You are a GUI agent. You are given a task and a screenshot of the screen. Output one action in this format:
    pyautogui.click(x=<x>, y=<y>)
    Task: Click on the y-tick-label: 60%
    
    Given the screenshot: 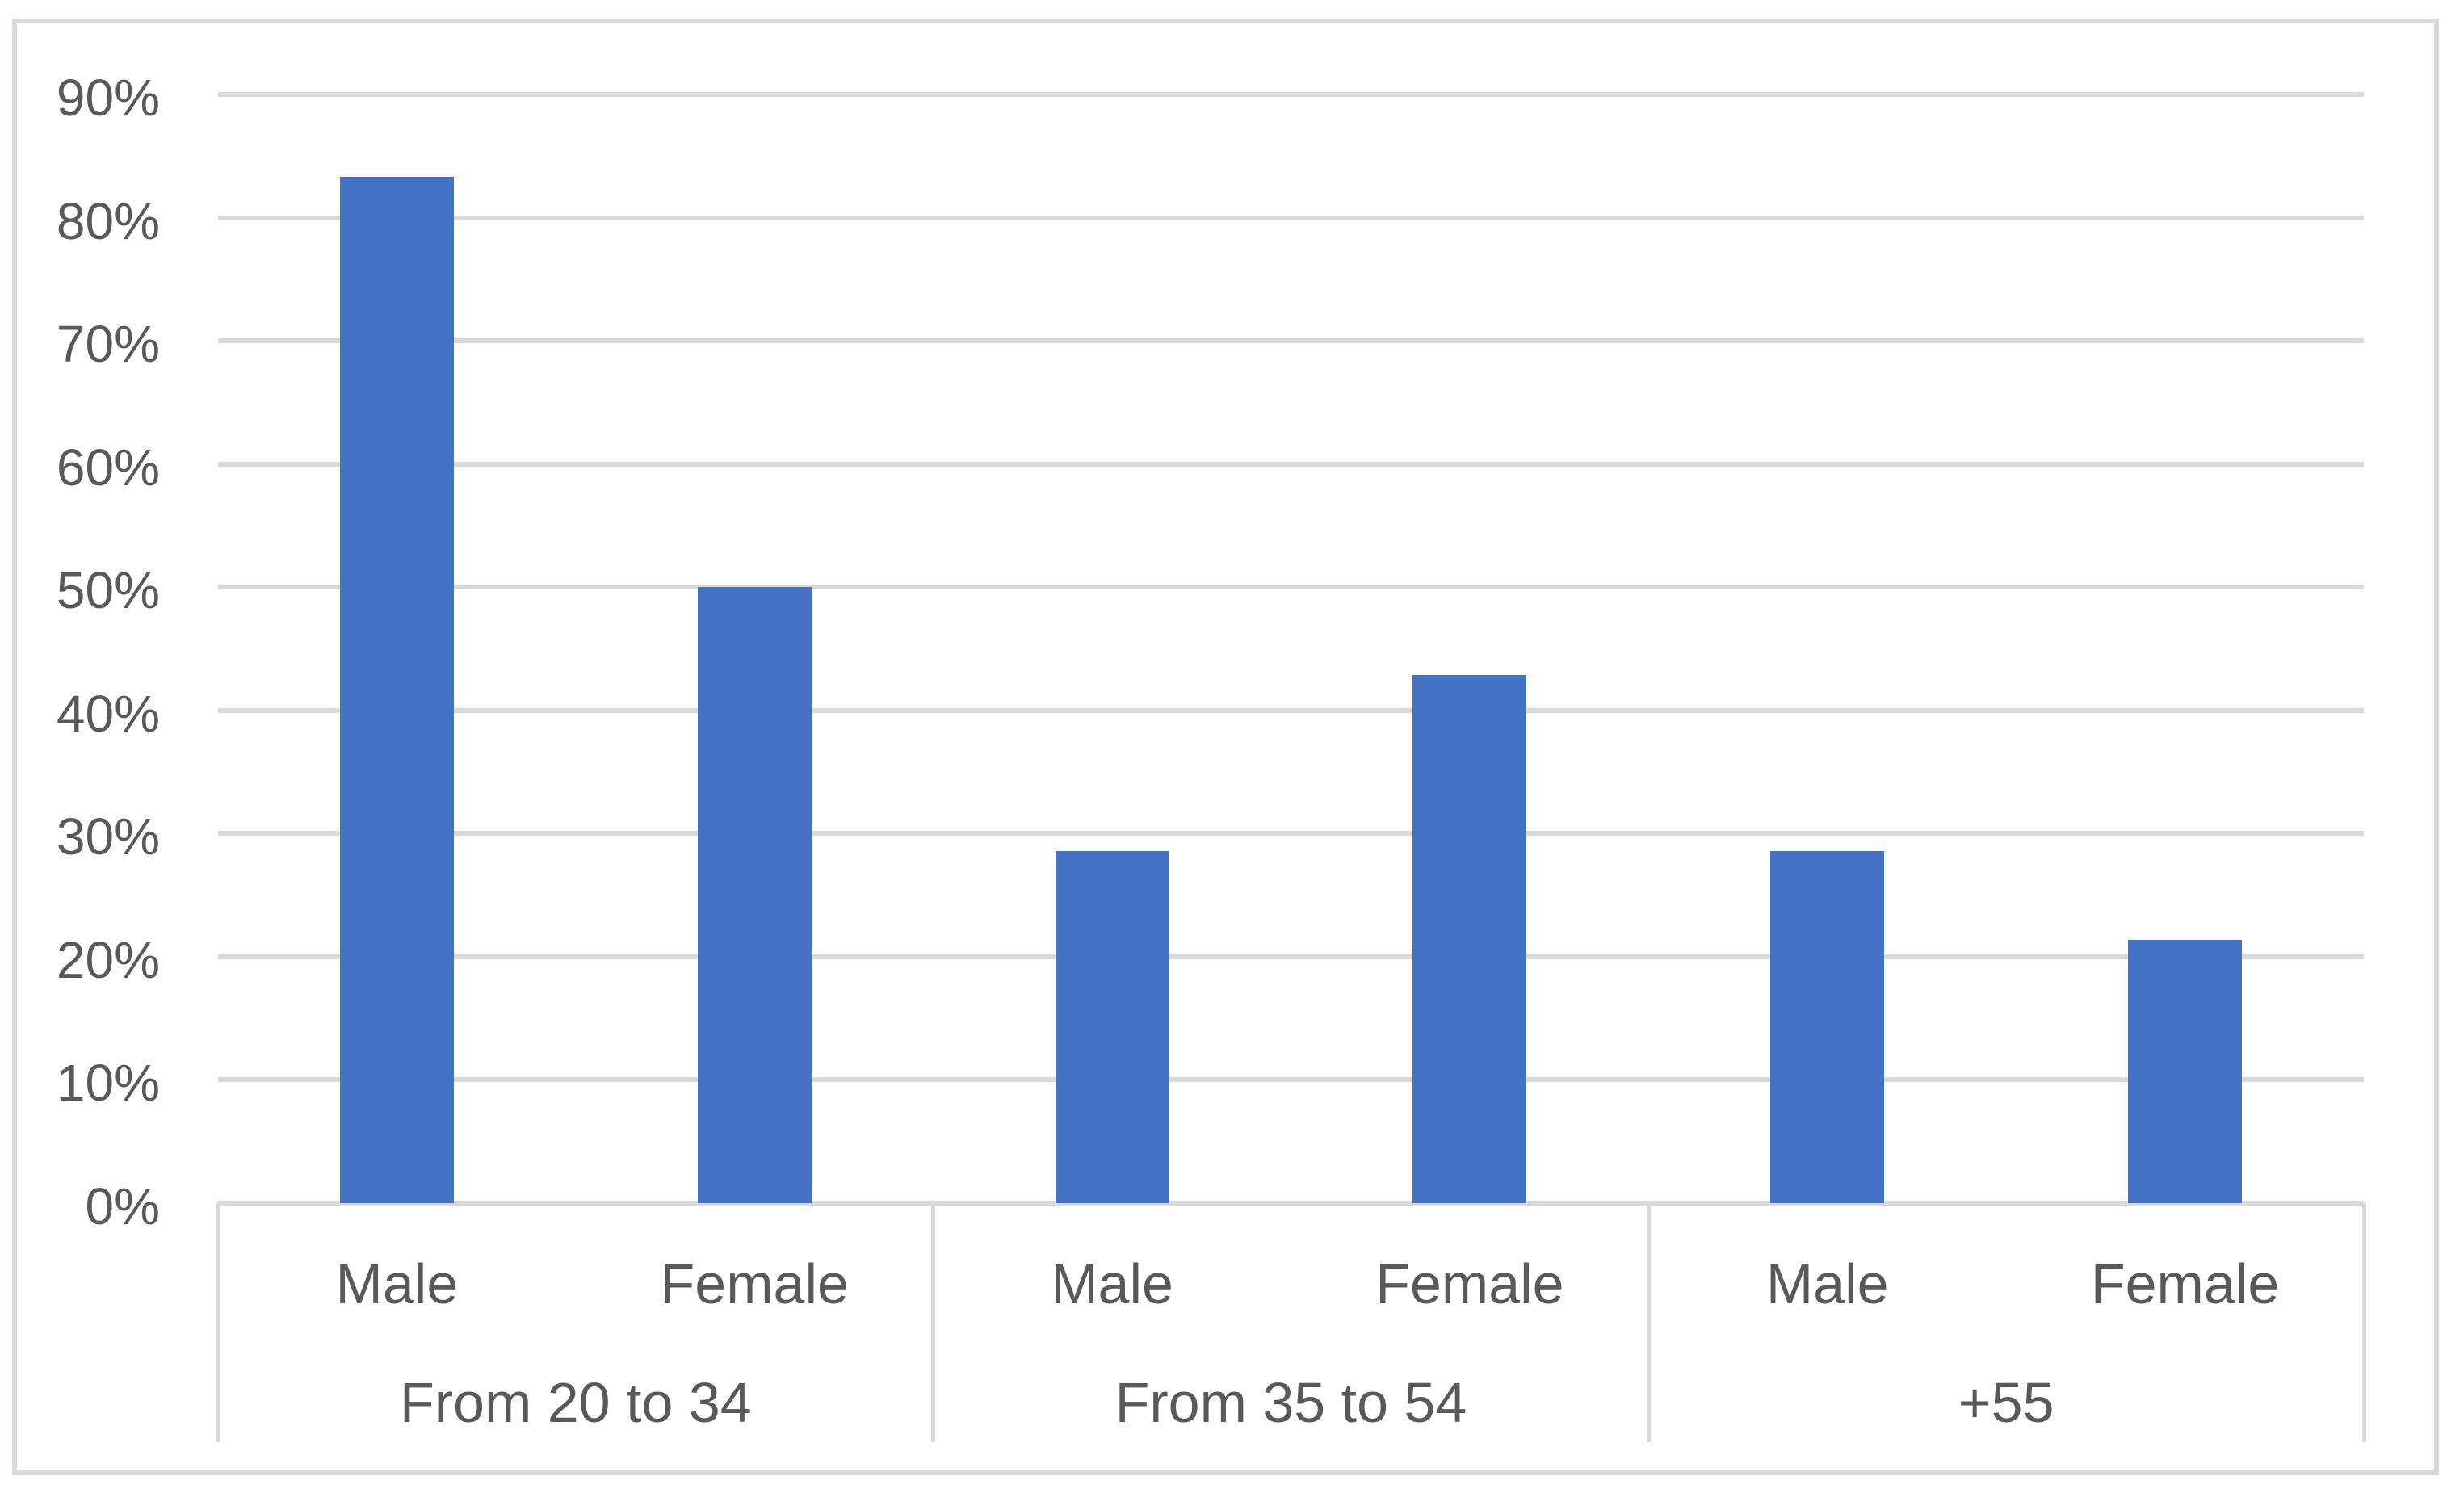 What is the action you would take?
    pyautogui.click(x=108, y=467)
    